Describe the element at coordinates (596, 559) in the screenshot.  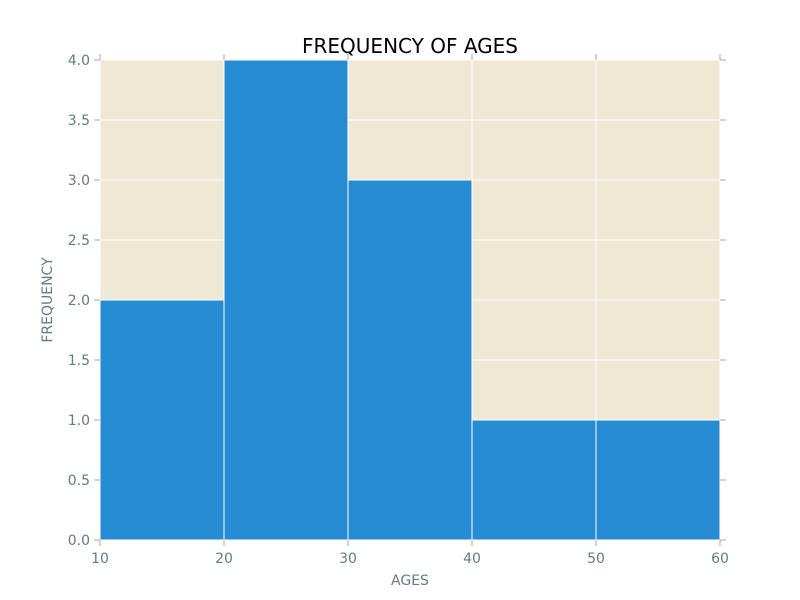
I see `x-tick-label: 50` at that location.